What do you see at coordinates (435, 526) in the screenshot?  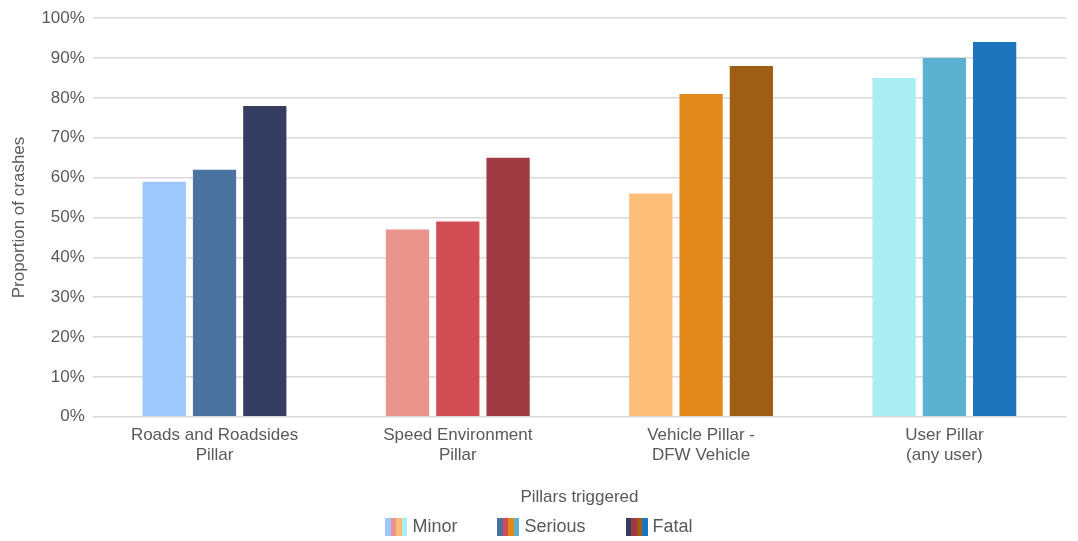 I see `legend-label: Minor` at bounding box center [435, 526].